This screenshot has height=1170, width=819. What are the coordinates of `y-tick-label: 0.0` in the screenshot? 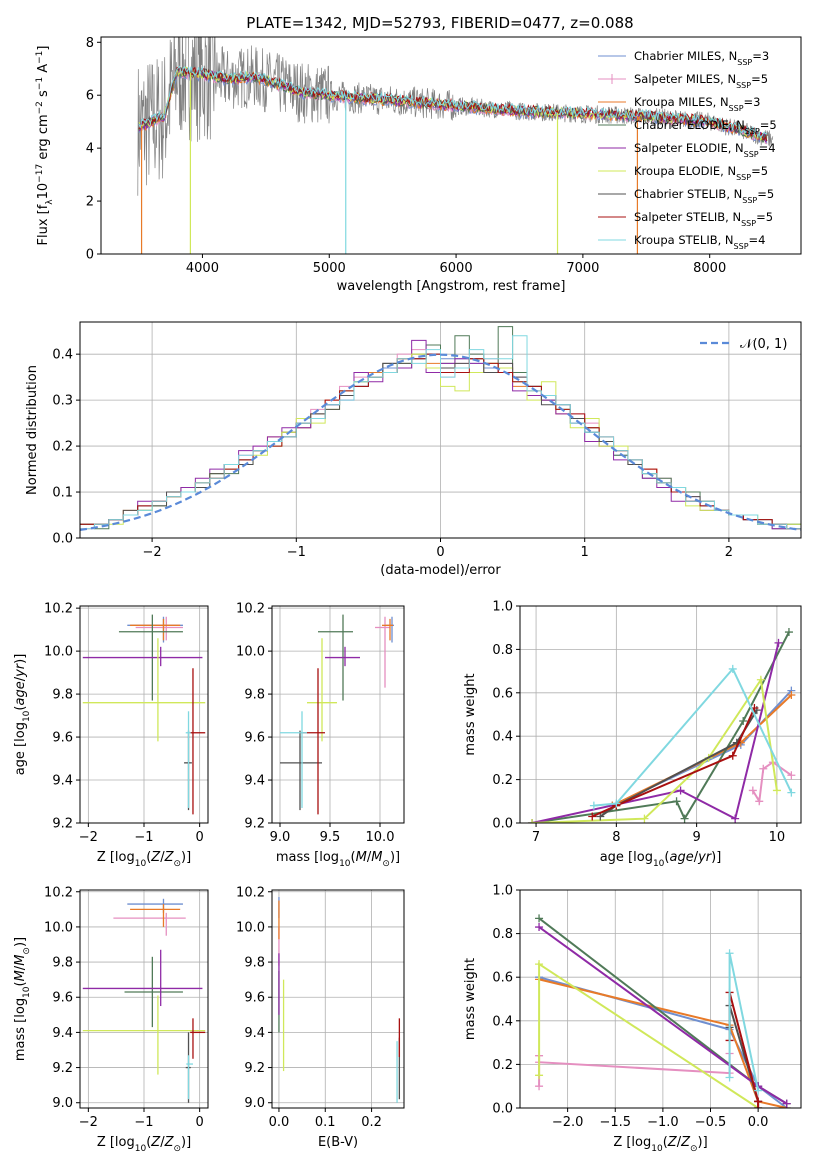 It's located at (502, 824).